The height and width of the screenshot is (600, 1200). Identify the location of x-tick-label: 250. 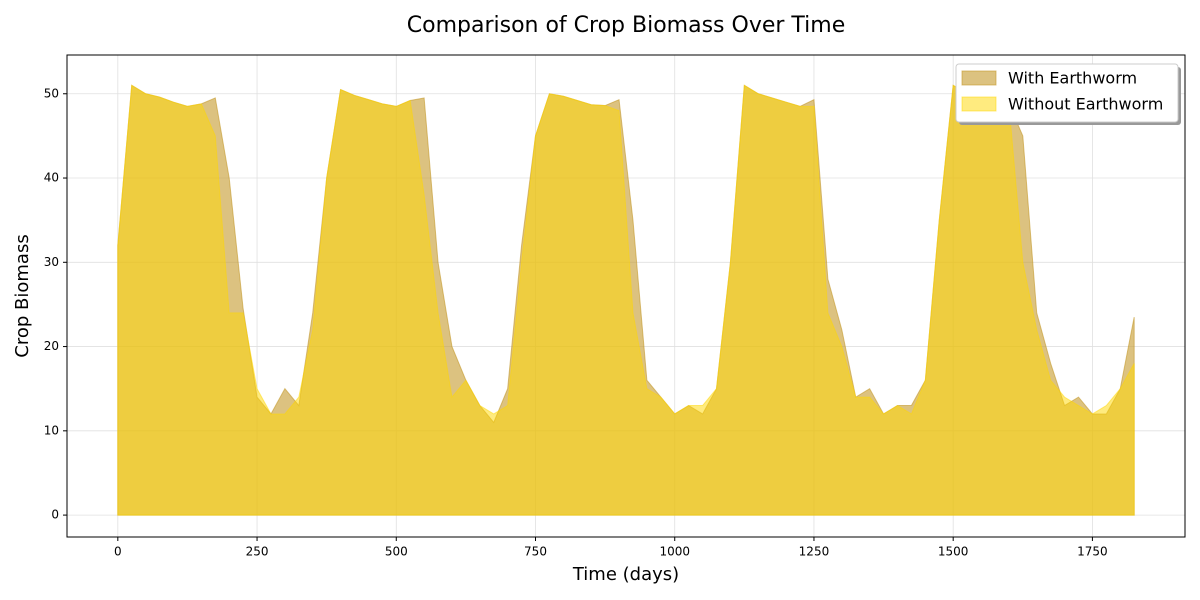
(257, 552).